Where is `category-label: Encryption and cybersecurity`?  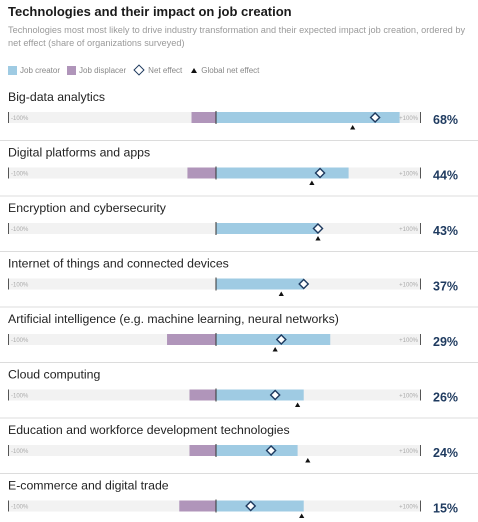 category-label: Encryption and cybersecurity is located at coordinates (87, 208).